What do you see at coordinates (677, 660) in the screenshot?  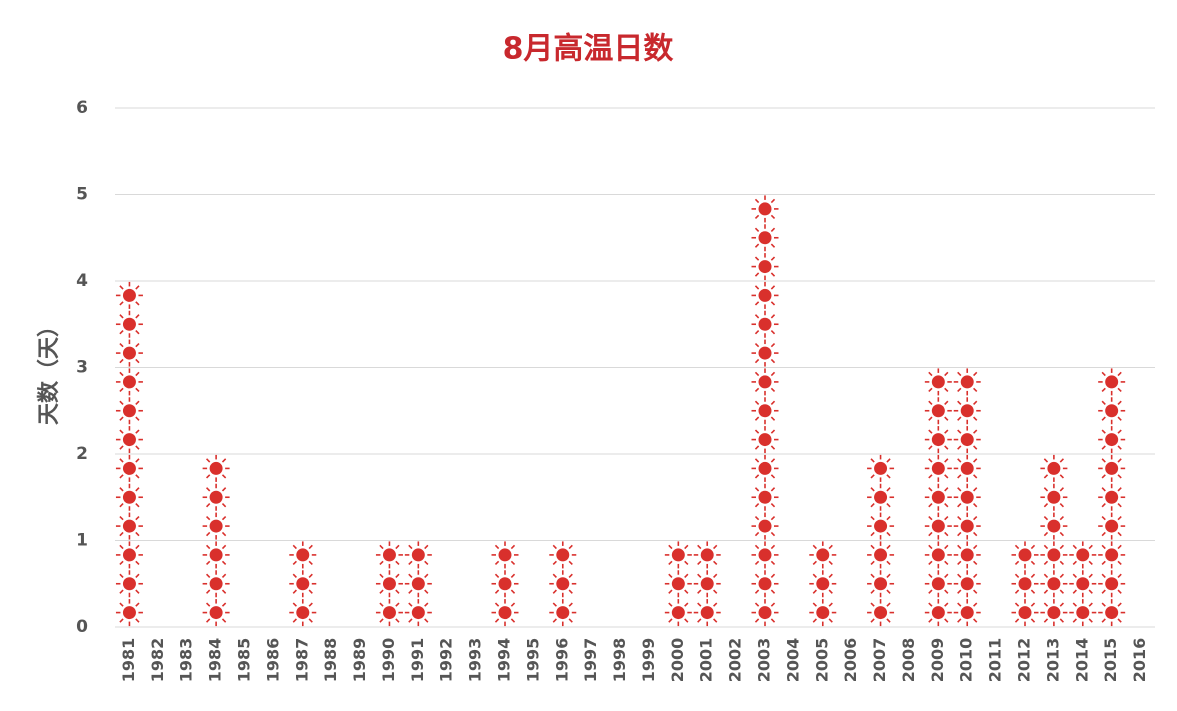 I see `x-tick-label: 2000` at bounding box center [677, 660].